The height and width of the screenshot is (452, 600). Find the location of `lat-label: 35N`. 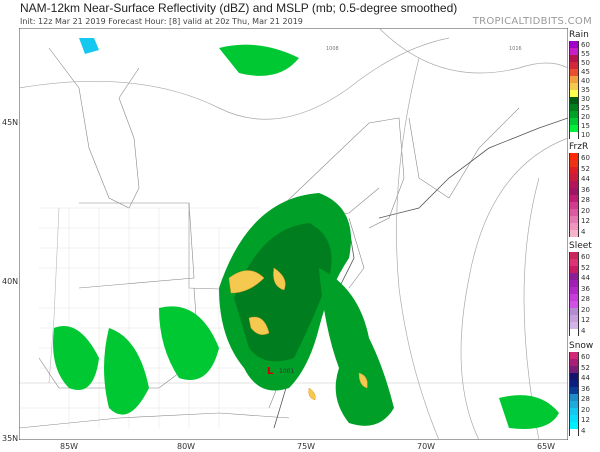

lat-label: 35N is located at coordinates (10, 438).